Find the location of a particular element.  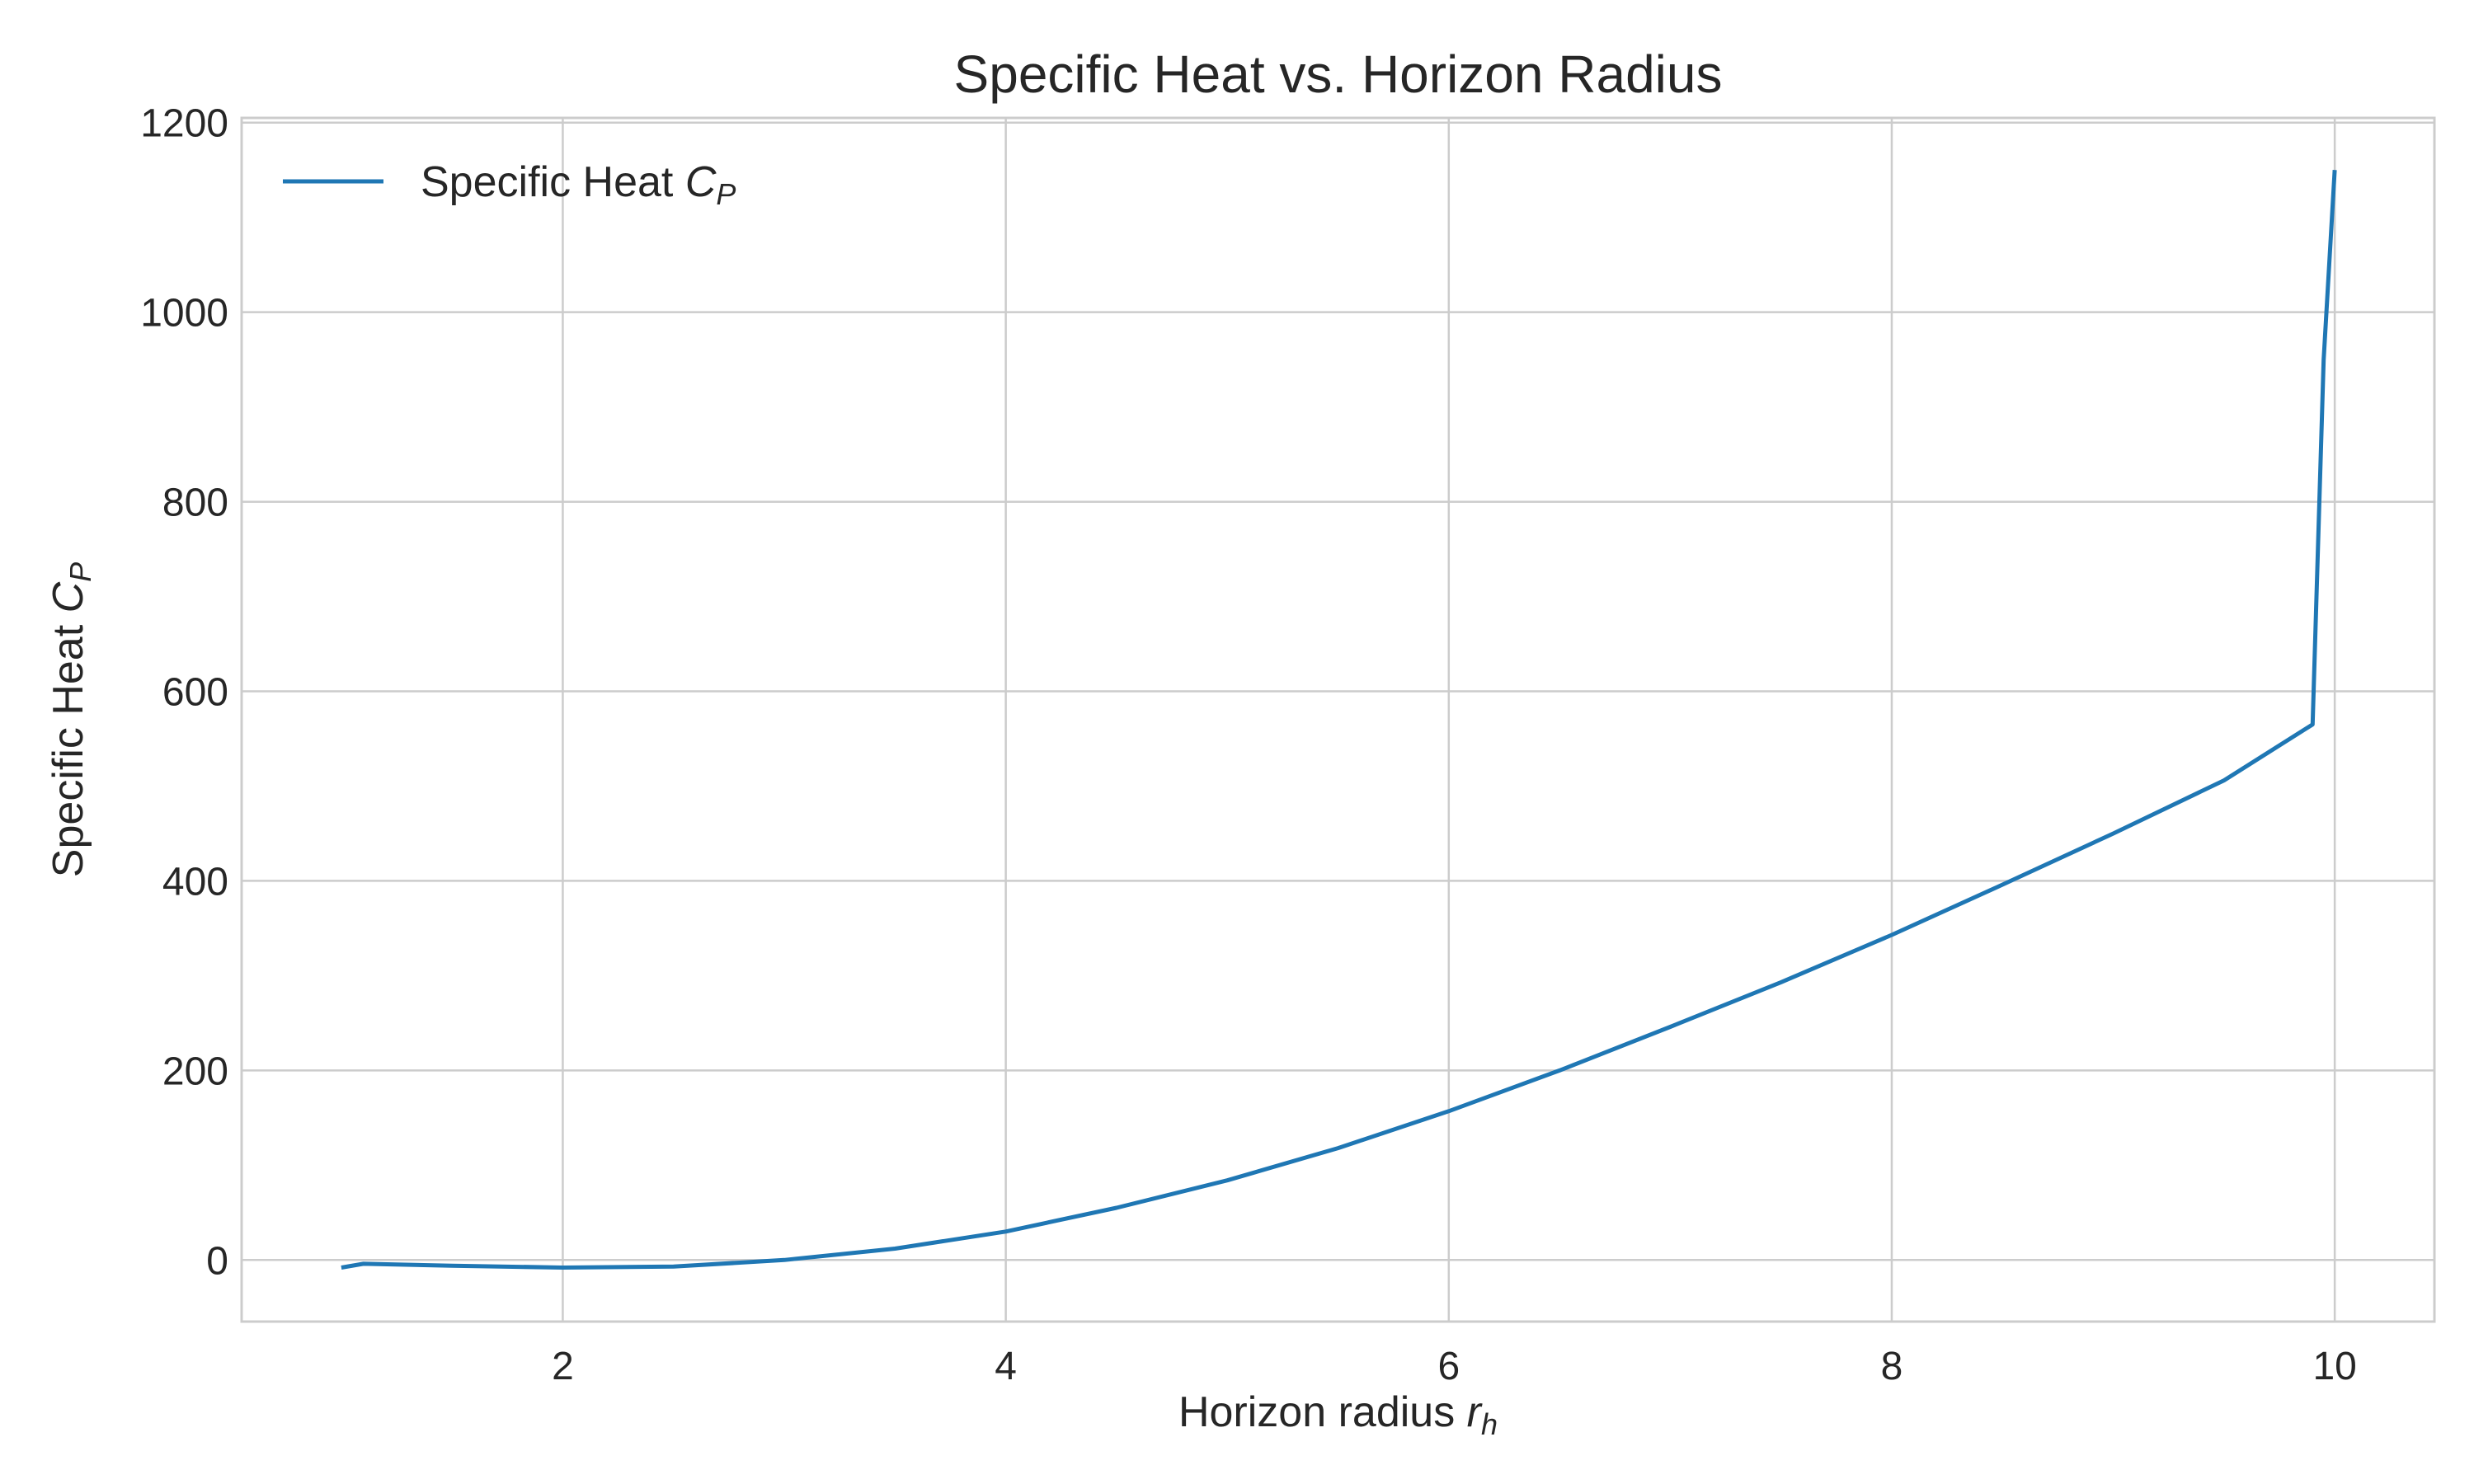

x-axis-label: Horizon radius rh is located at coordinates (1338, 1414).